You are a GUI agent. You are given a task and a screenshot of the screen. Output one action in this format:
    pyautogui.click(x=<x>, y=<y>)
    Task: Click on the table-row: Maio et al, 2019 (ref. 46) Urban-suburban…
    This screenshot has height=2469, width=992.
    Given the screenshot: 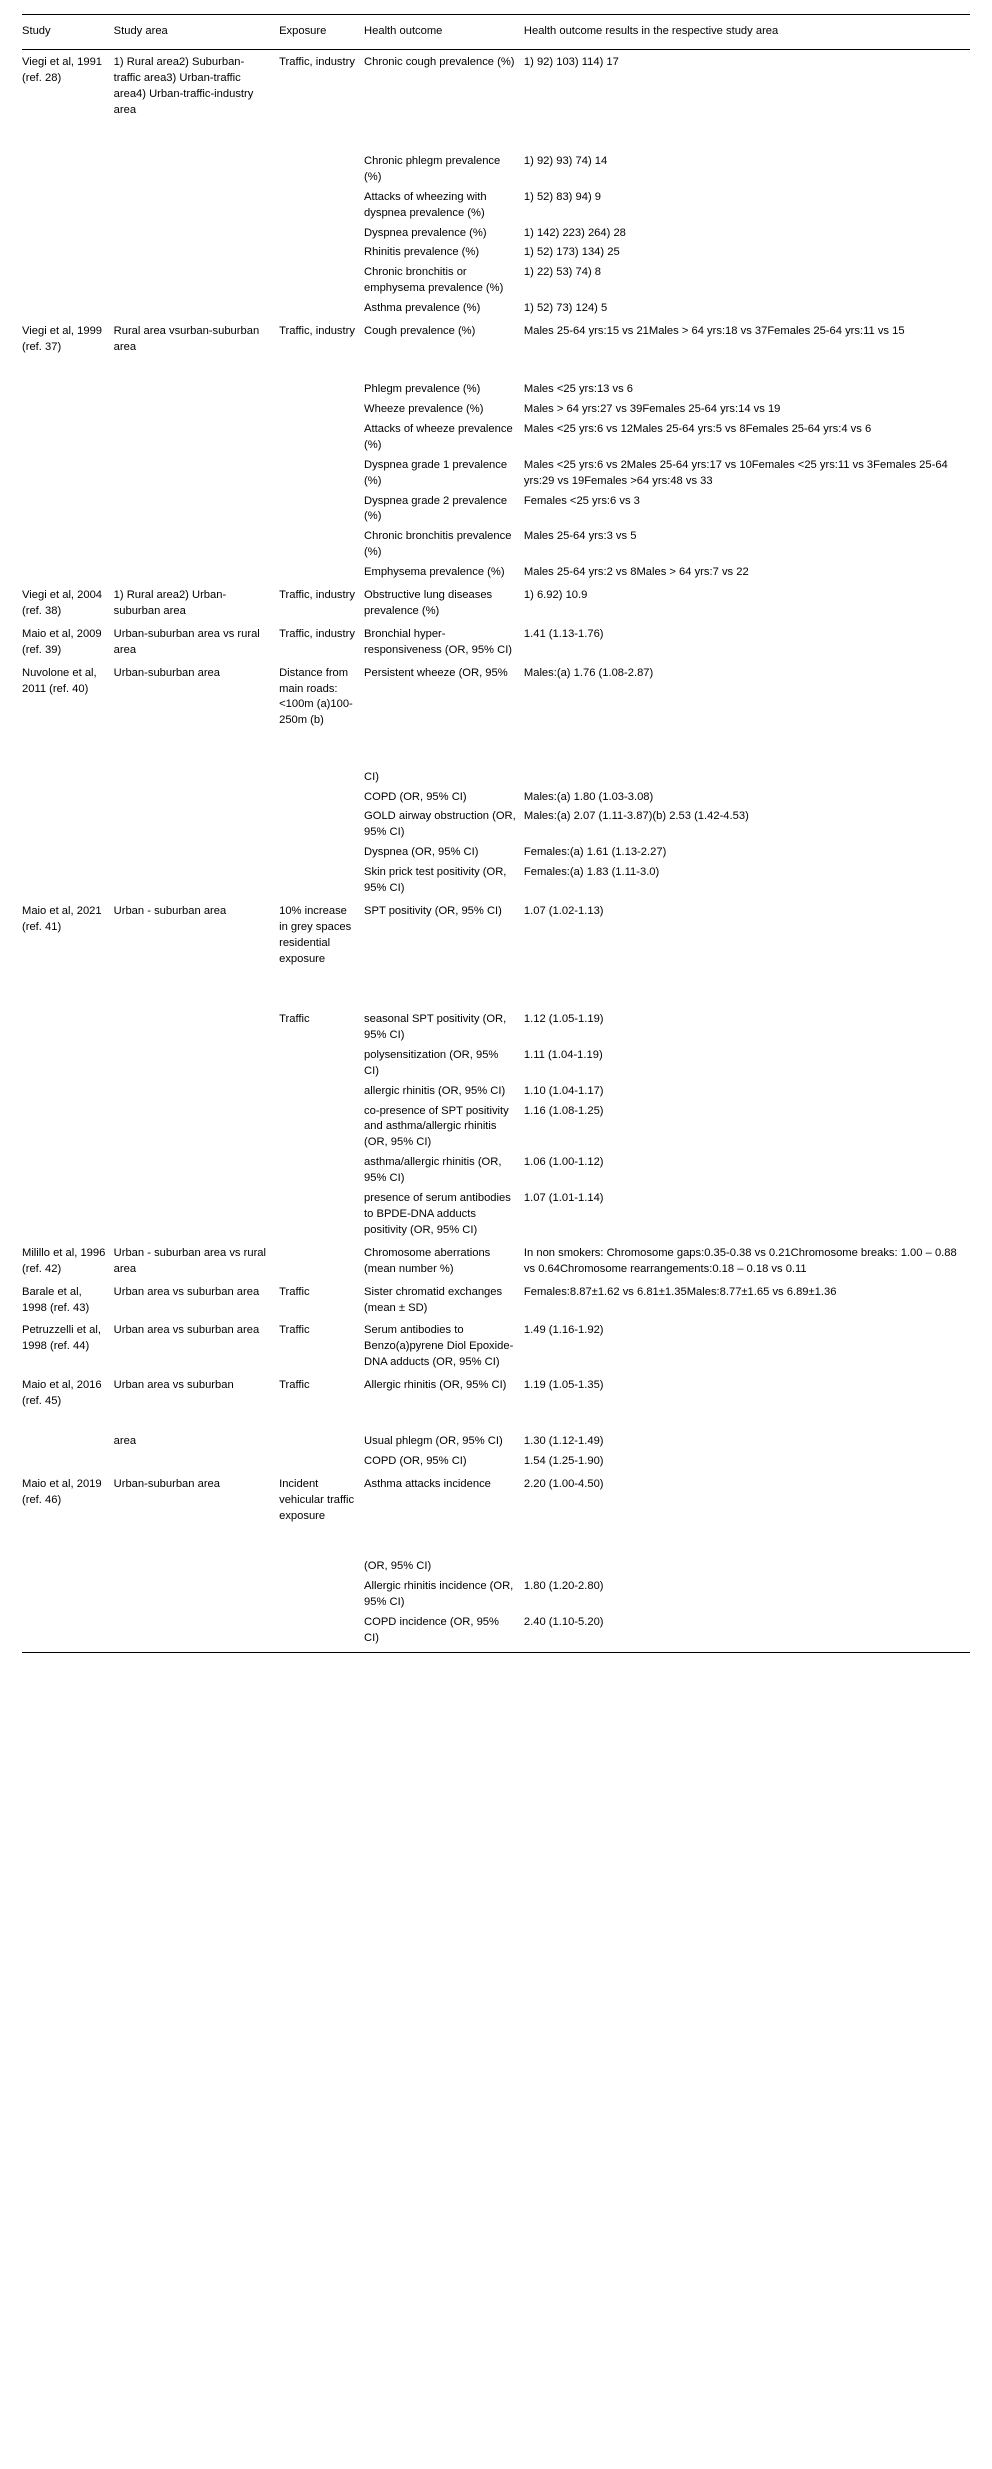 What is the action you would take?
    pyautogui.click(x=496, y=1524)
    